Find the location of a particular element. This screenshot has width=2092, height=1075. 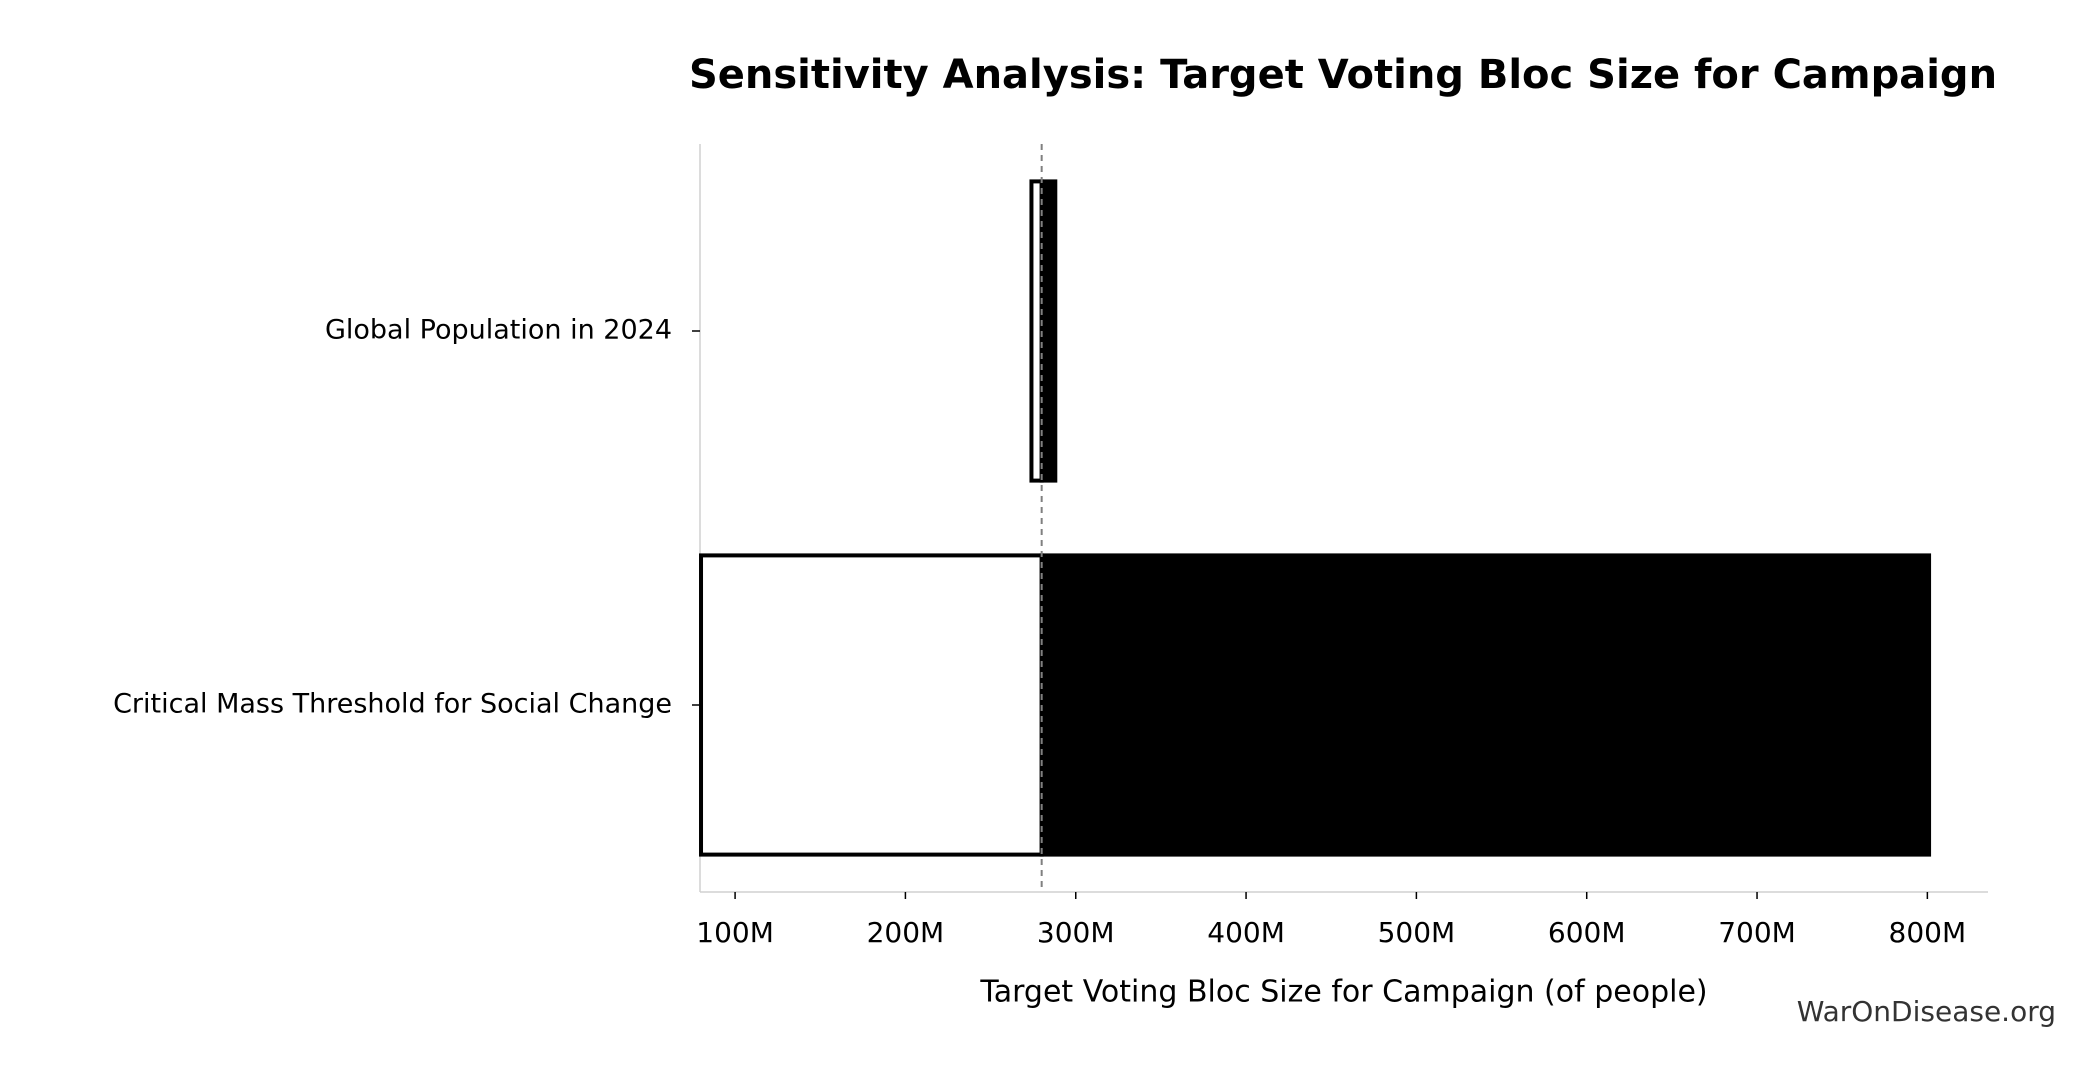

x-tick-label: 800M is located at coordinates (1928, 932).